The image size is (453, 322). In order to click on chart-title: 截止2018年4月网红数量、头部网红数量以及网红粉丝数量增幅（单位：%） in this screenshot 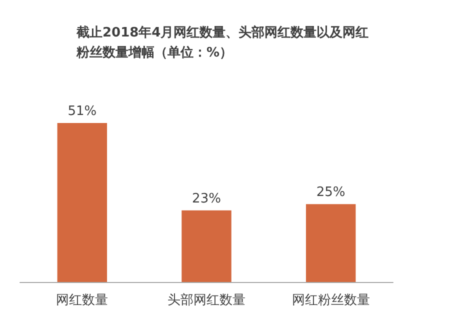, I will do `click(222, 42)`.